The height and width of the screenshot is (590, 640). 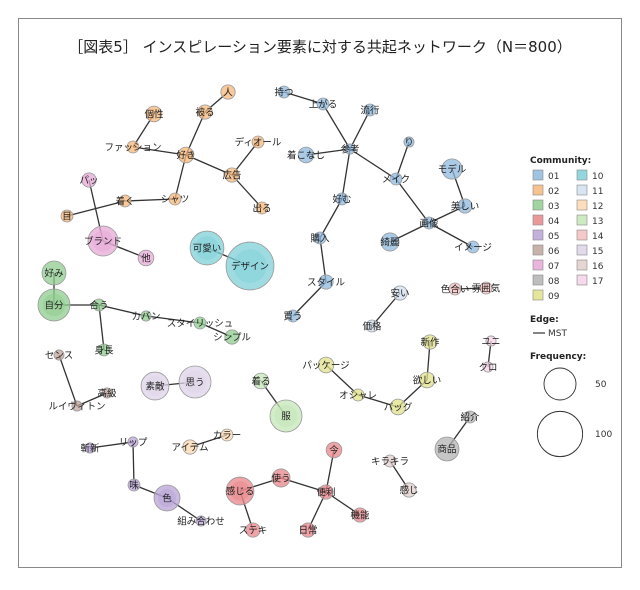 I want to click on node: デザイン, so click(x=250, y=266).